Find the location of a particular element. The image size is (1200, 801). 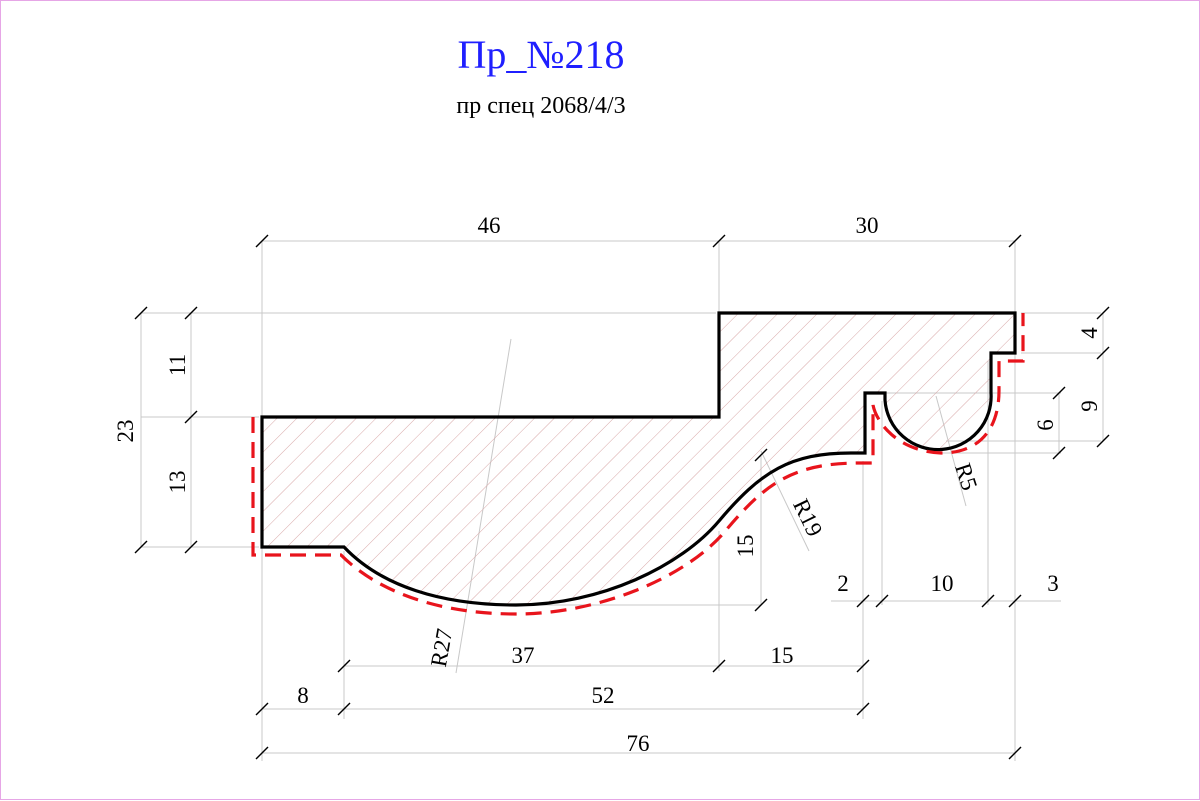

dim-arc-width: 37 is located at coordinates (523, 655).